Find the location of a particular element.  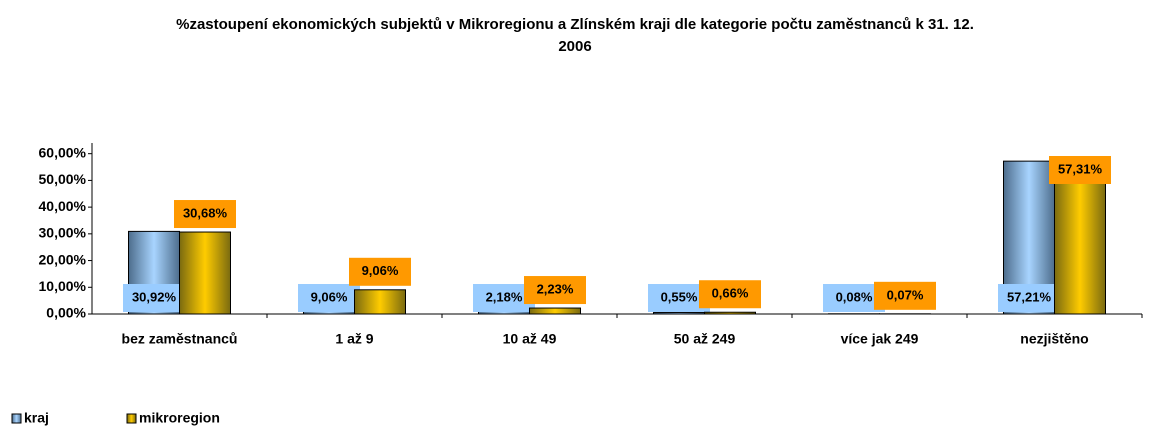

x-tick-label: nezjištěno is located at coordinates (1054, 339).